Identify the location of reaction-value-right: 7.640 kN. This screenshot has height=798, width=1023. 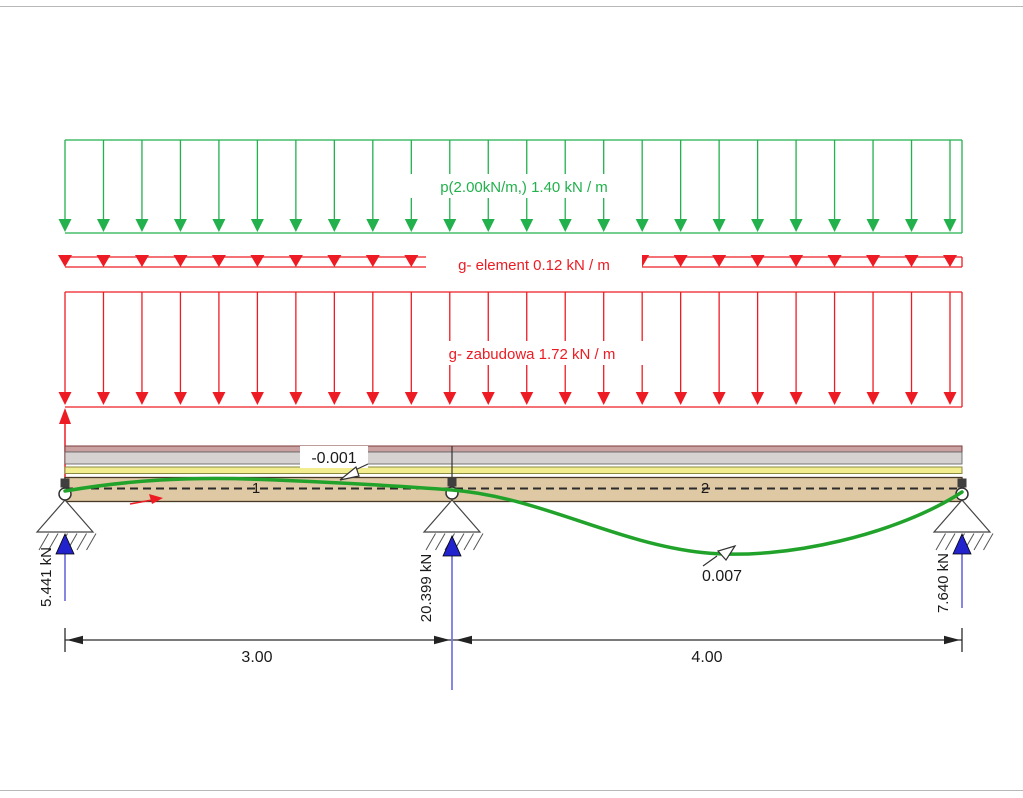
(943, 583).